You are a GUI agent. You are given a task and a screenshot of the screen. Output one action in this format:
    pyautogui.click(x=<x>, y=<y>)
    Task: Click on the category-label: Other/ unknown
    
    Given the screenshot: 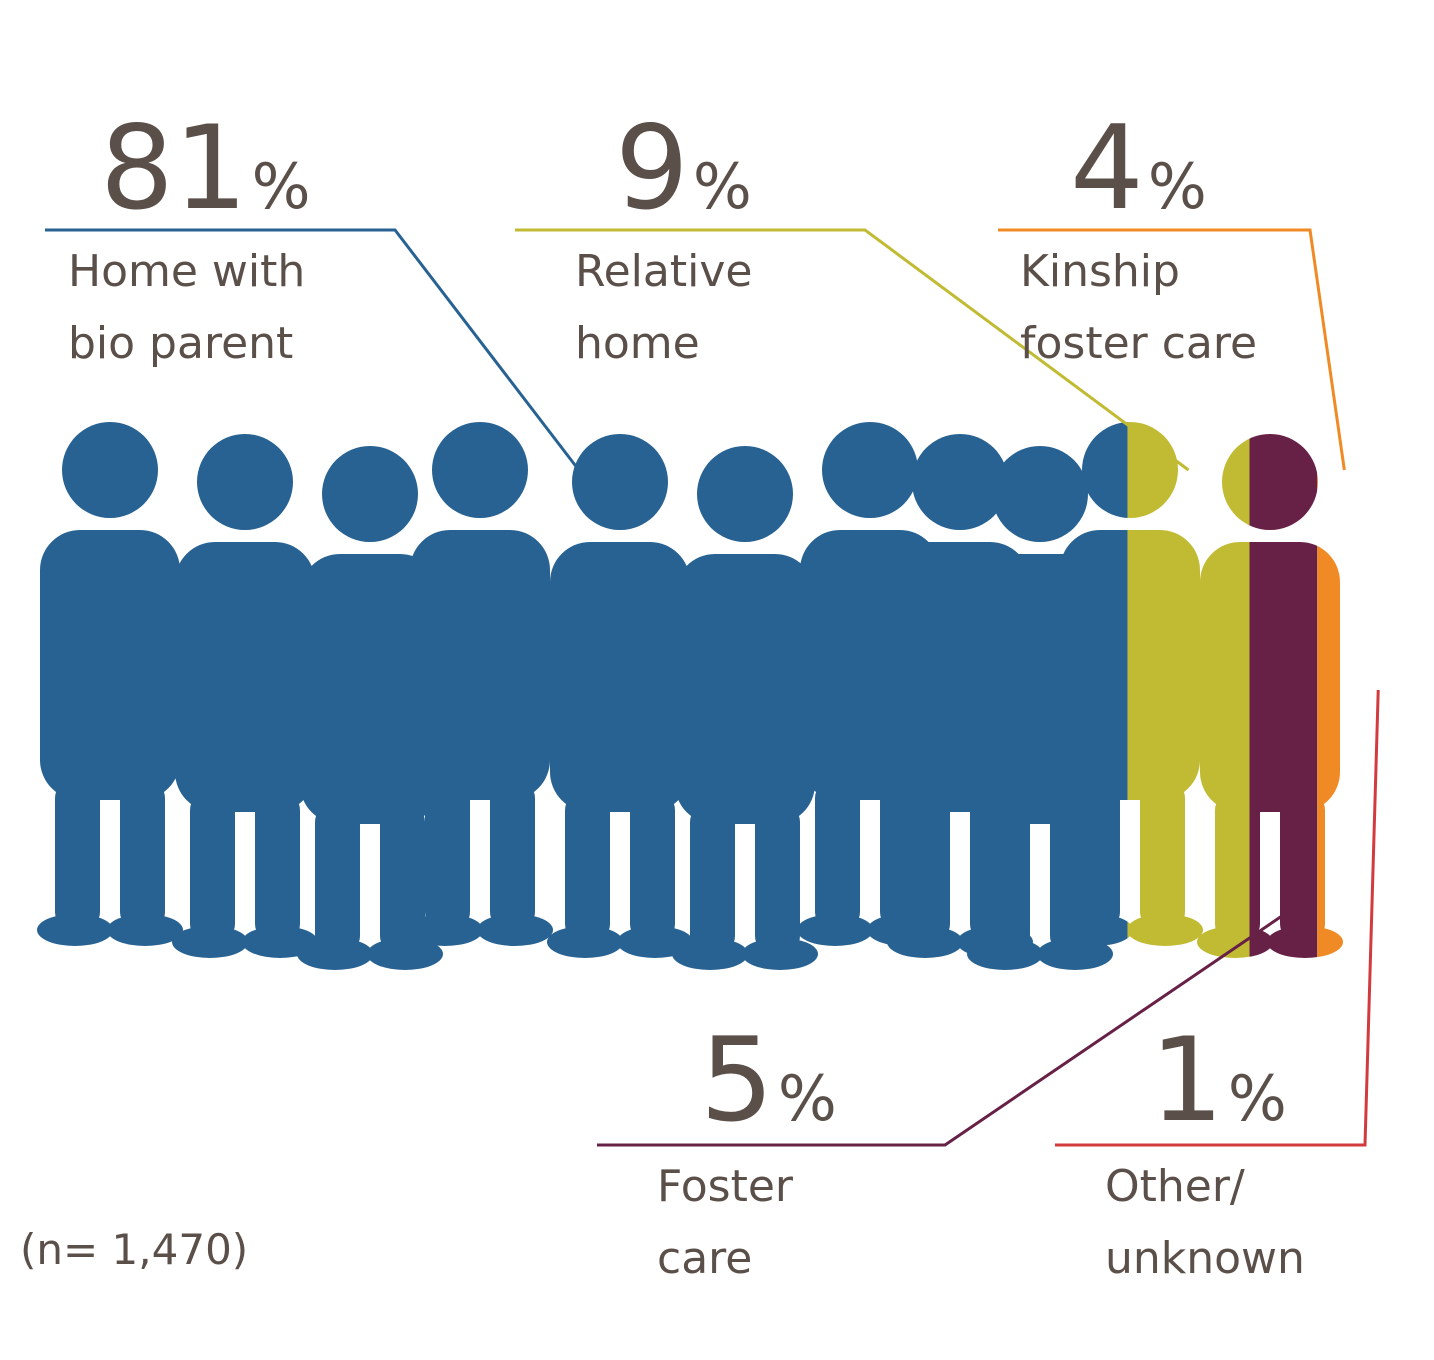 What is the action you would take?
    pyautogui.click(x=1205, y=1222)
    